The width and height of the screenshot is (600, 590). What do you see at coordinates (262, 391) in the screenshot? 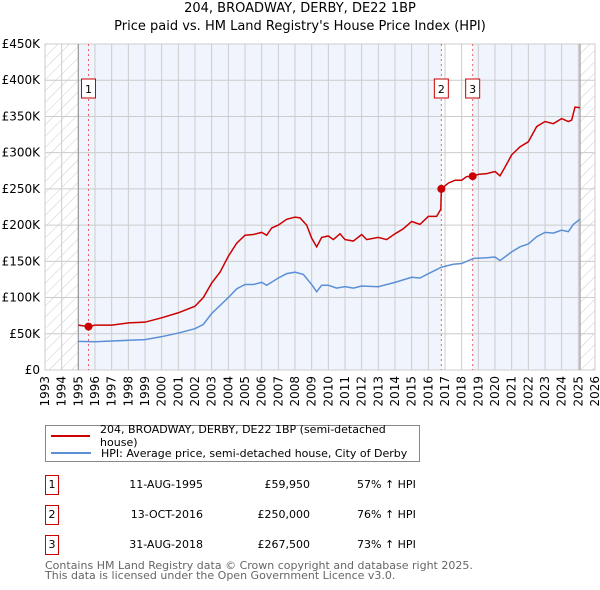
I see `x-tick-label: 2006` at bounding box center [262, 391].